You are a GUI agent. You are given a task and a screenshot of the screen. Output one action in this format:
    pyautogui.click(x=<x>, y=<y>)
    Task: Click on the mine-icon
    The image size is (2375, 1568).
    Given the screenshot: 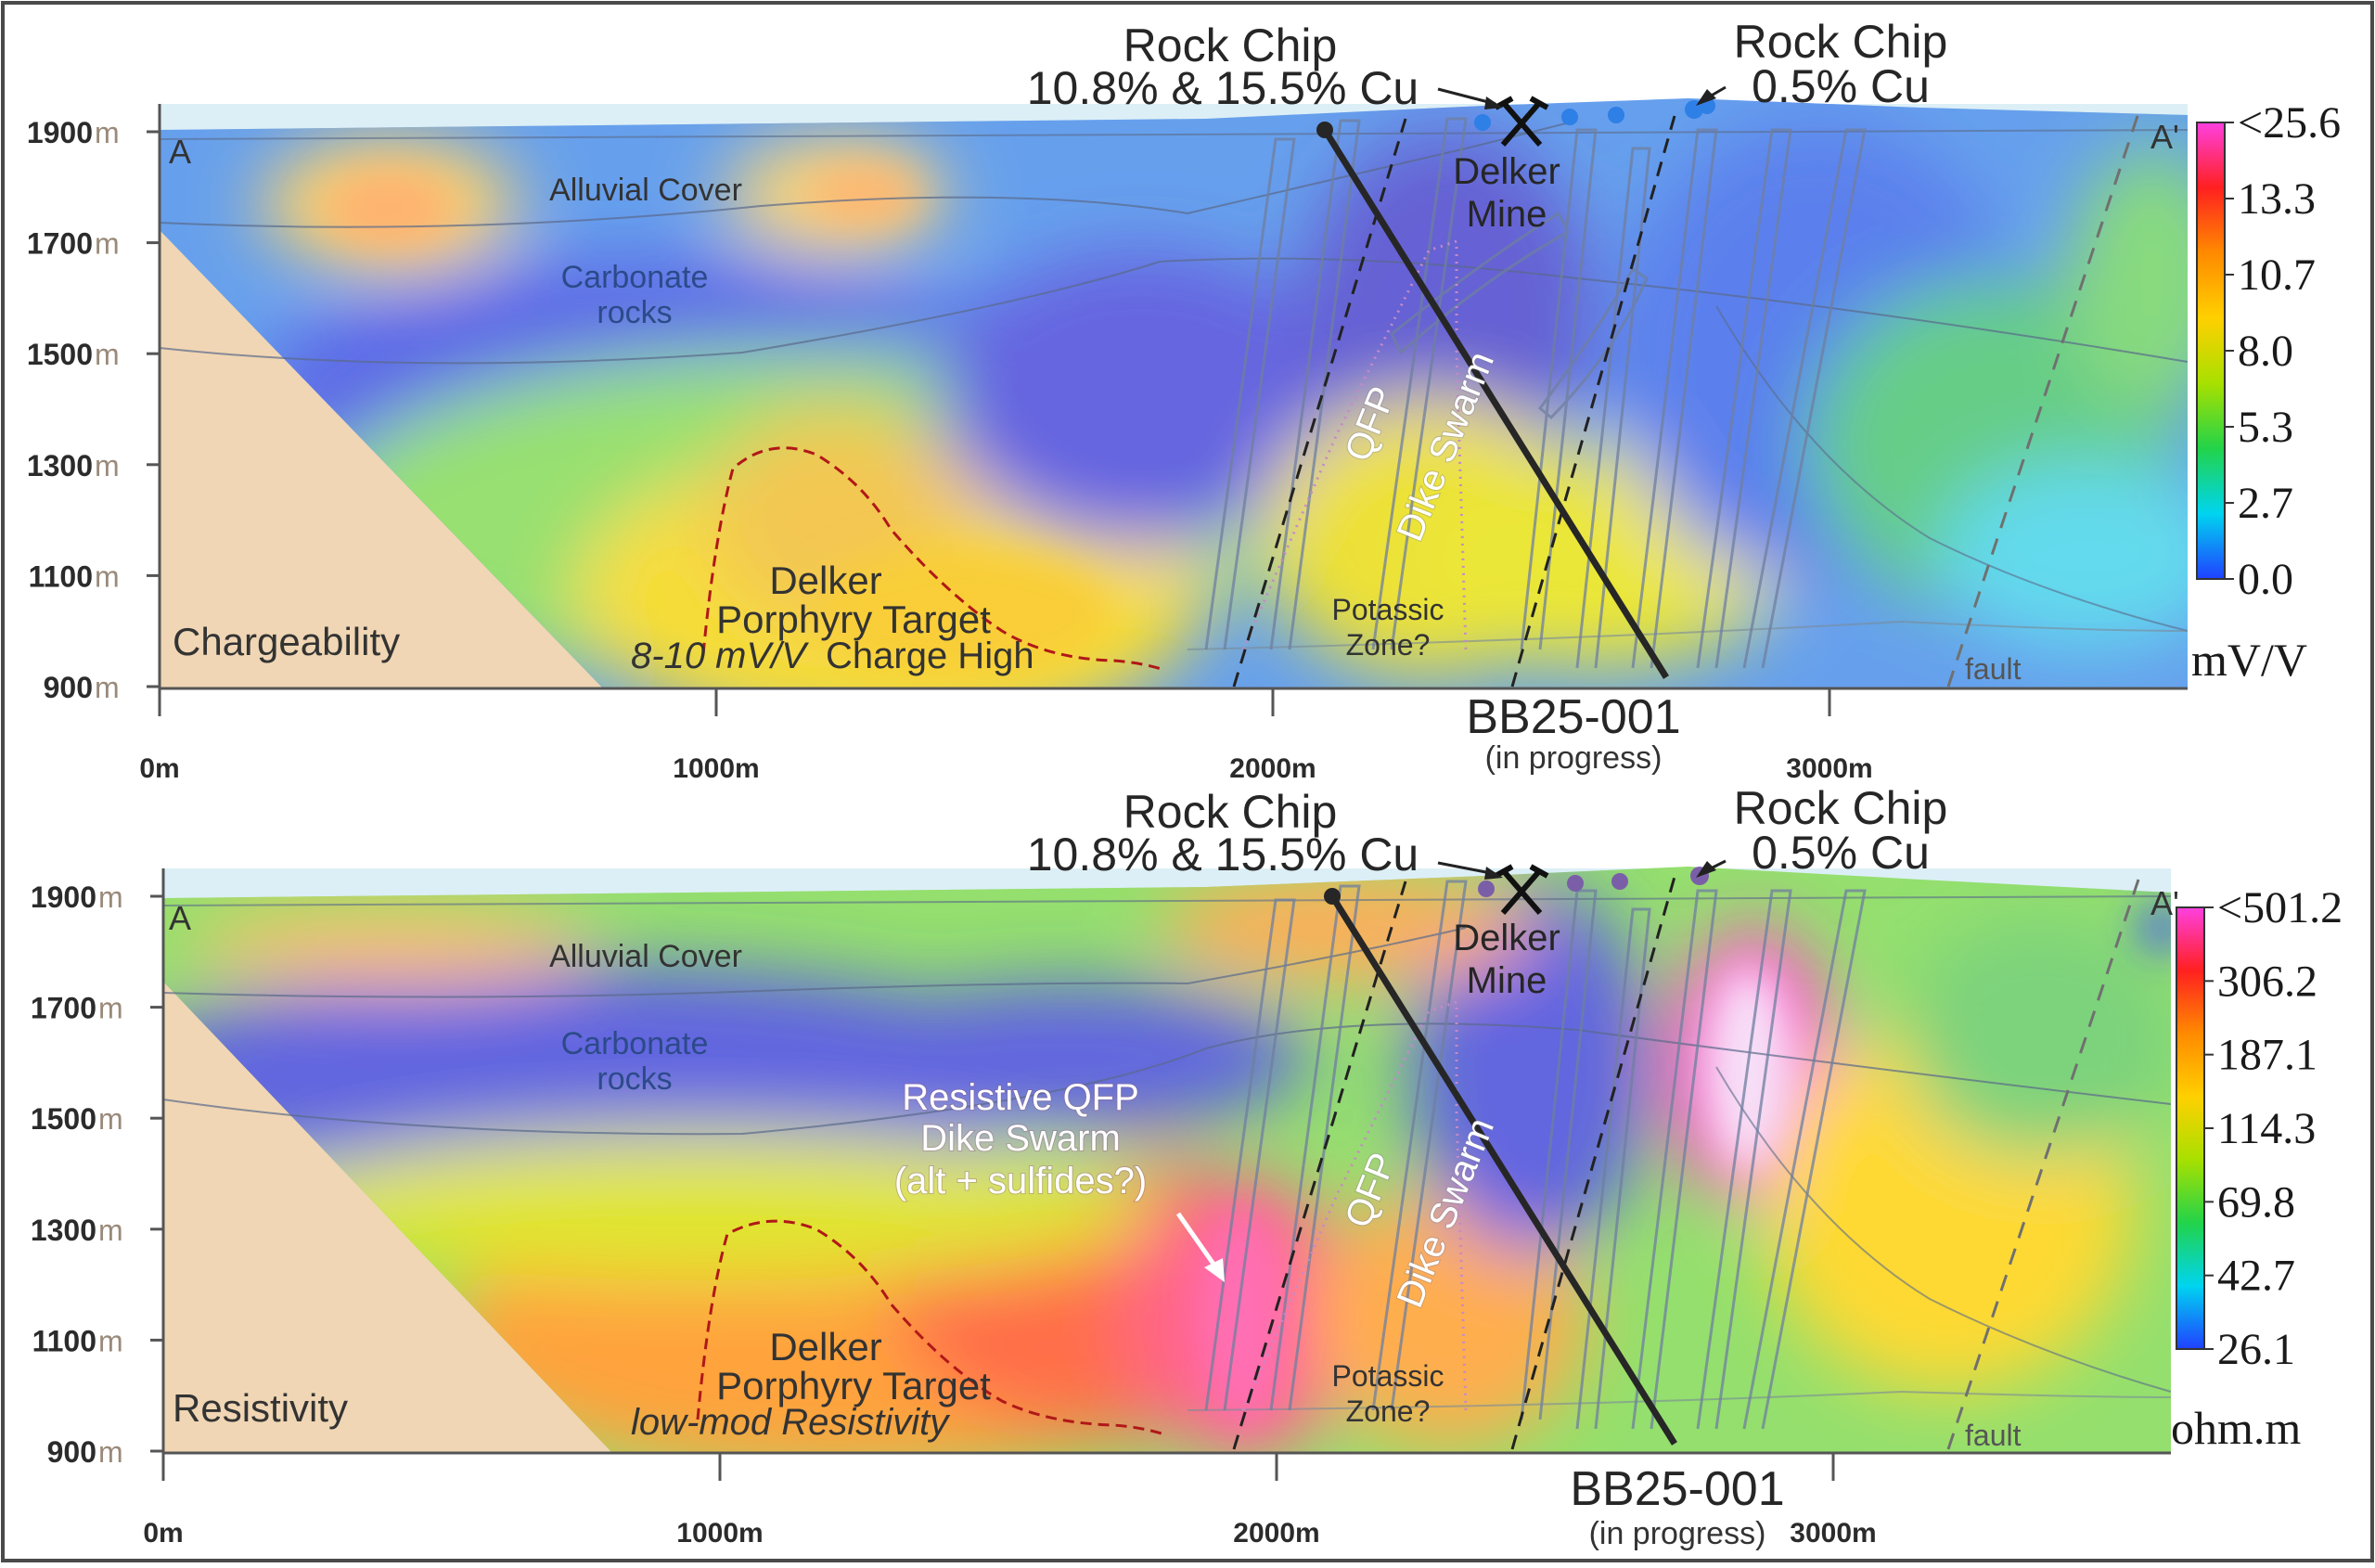 What is the action you would take?
    pyautogui.click(x=1521, y=890)
    